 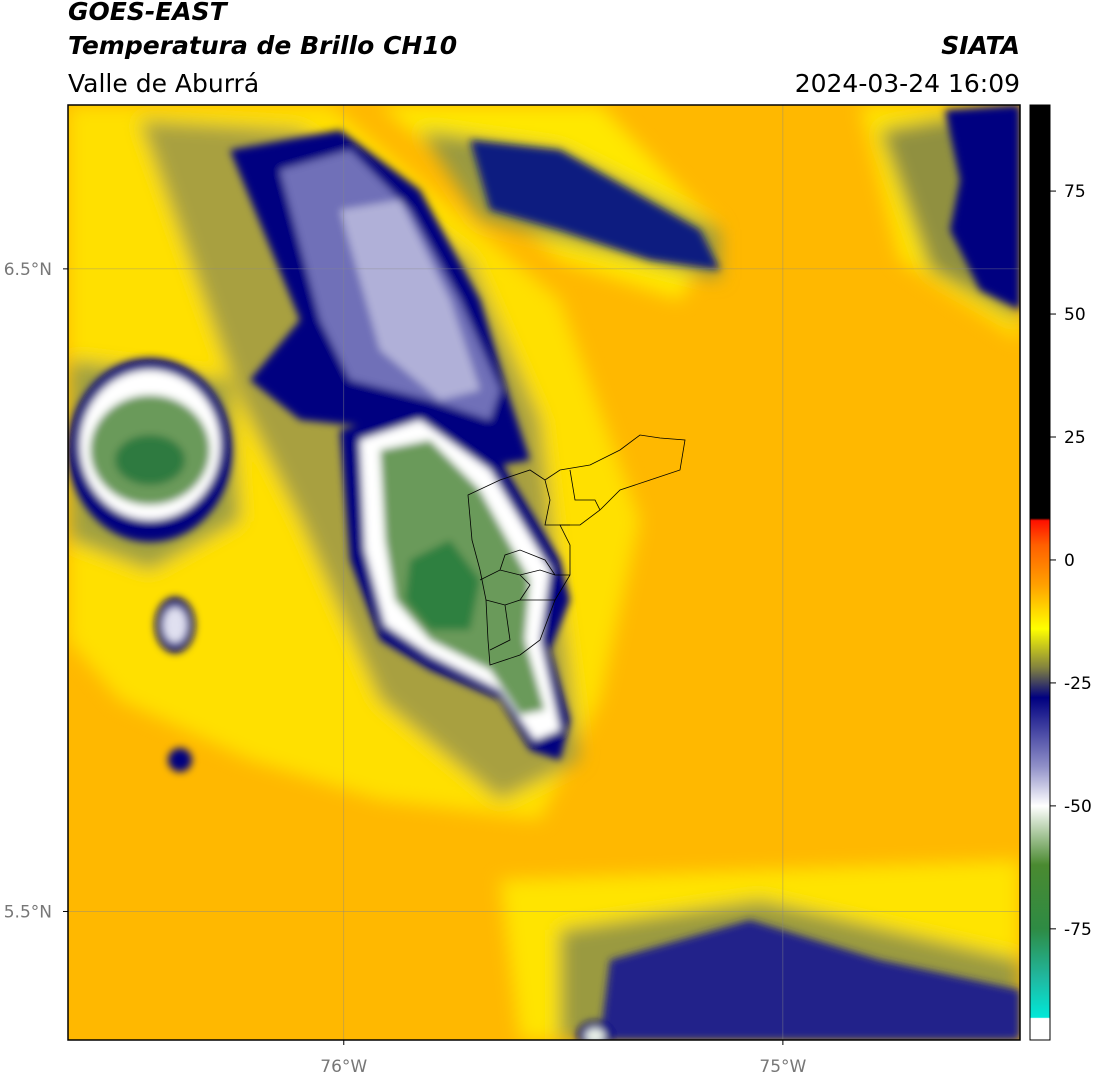 What do you see at coordinates (163, 83) in the screenshot?
I see `region: Valle de Aburrá` at bounding box center [163, 83].